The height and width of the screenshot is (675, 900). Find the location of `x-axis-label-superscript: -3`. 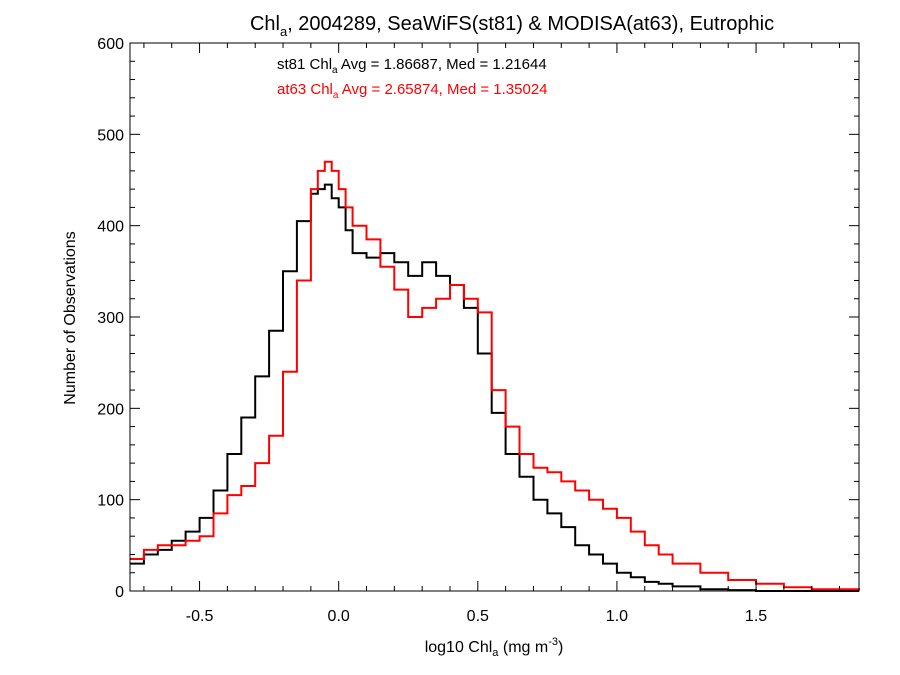

x-axis-label-superscript: -3 is located at coordinates (553, 642).